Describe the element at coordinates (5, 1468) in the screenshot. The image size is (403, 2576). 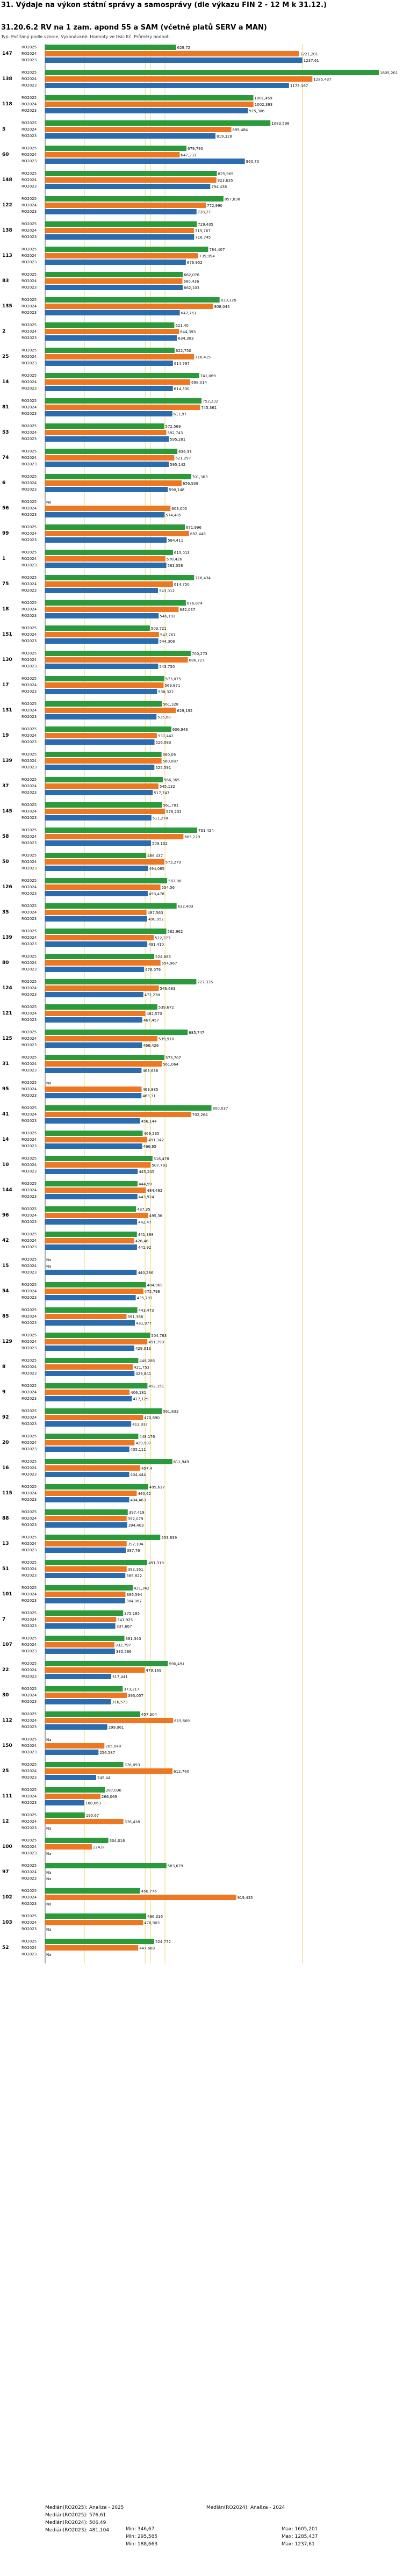
I see `group-label: 16` at that location.